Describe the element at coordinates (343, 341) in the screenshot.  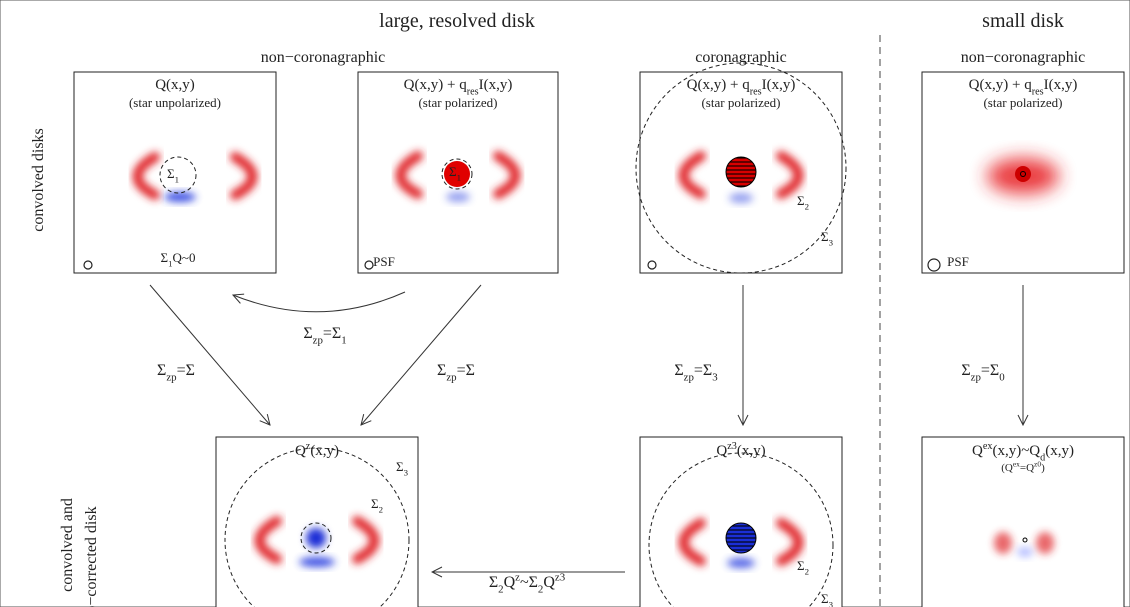
I see `arrow-label-part: 1` at that location.